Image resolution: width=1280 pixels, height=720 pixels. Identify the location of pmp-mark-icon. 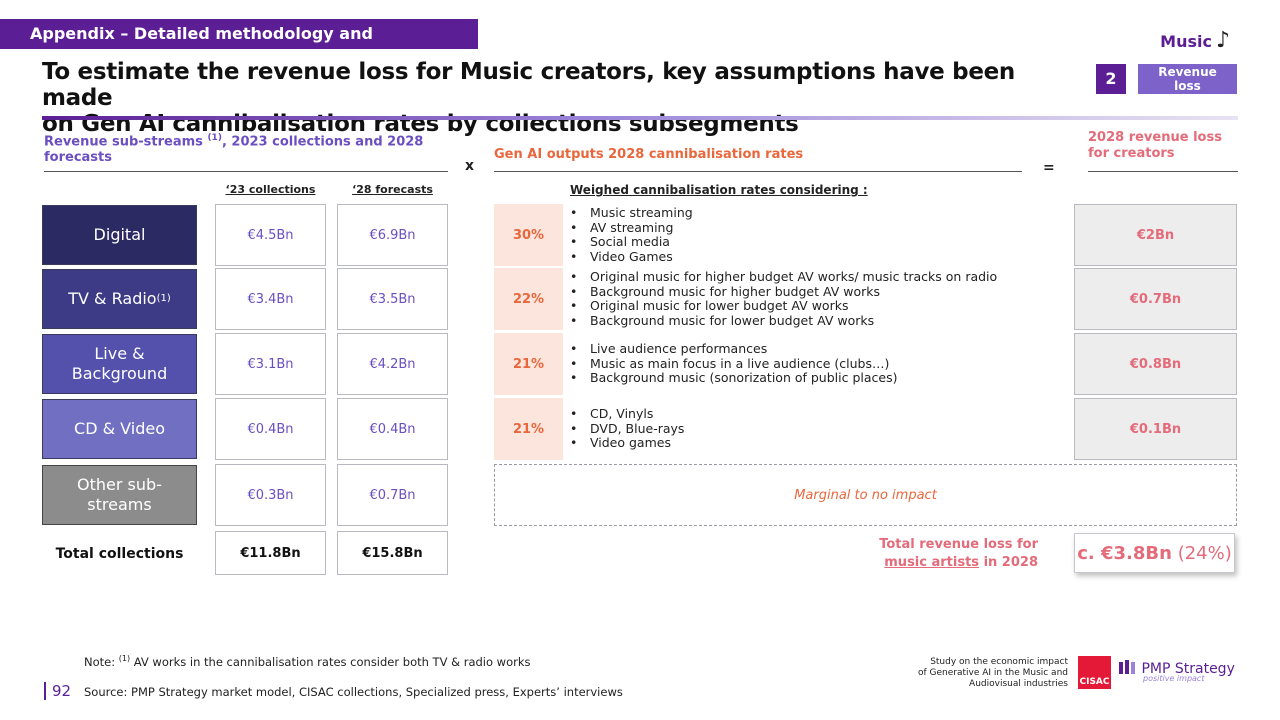
(1127, 667).